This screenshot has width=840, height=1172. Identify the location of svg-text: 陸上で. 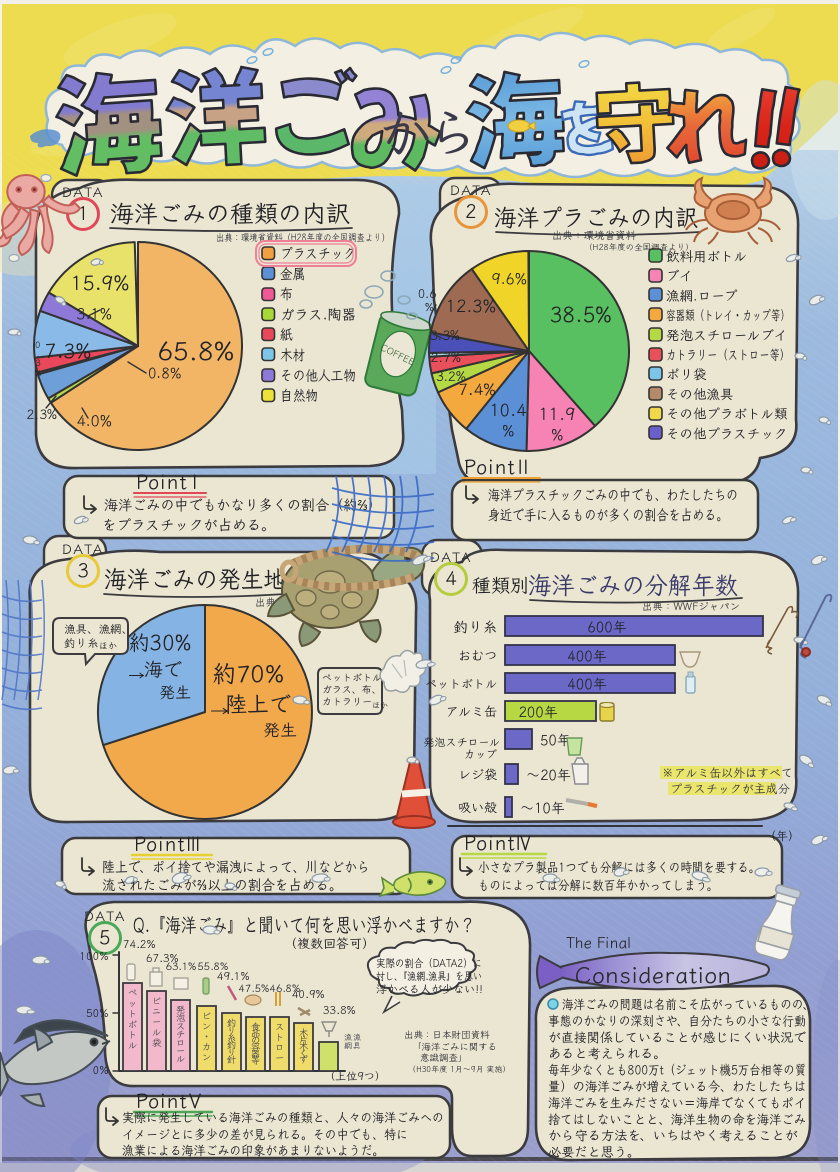
(258, 703).